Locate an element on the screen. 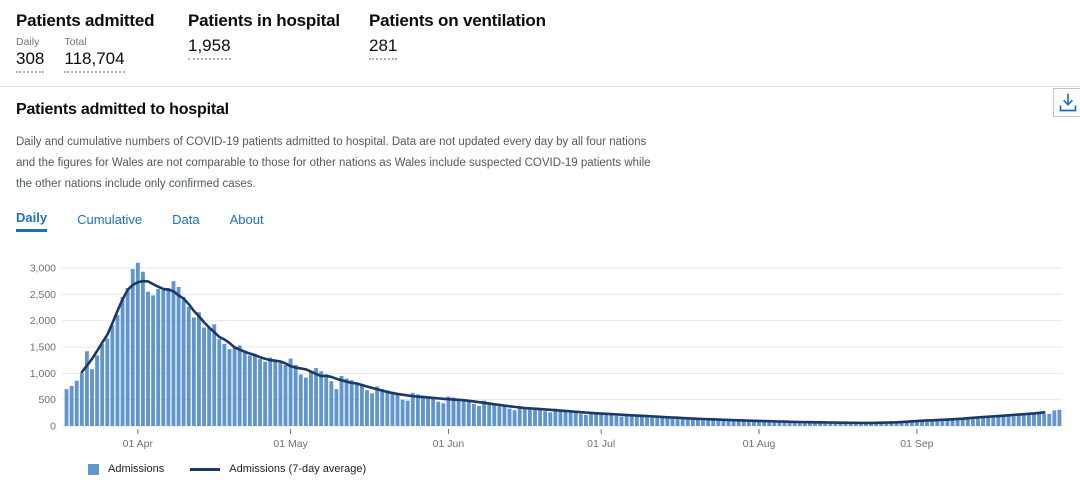 The width and height of the screenshot is (1080, 501). download-icon is located at coordinates (1068, 102).